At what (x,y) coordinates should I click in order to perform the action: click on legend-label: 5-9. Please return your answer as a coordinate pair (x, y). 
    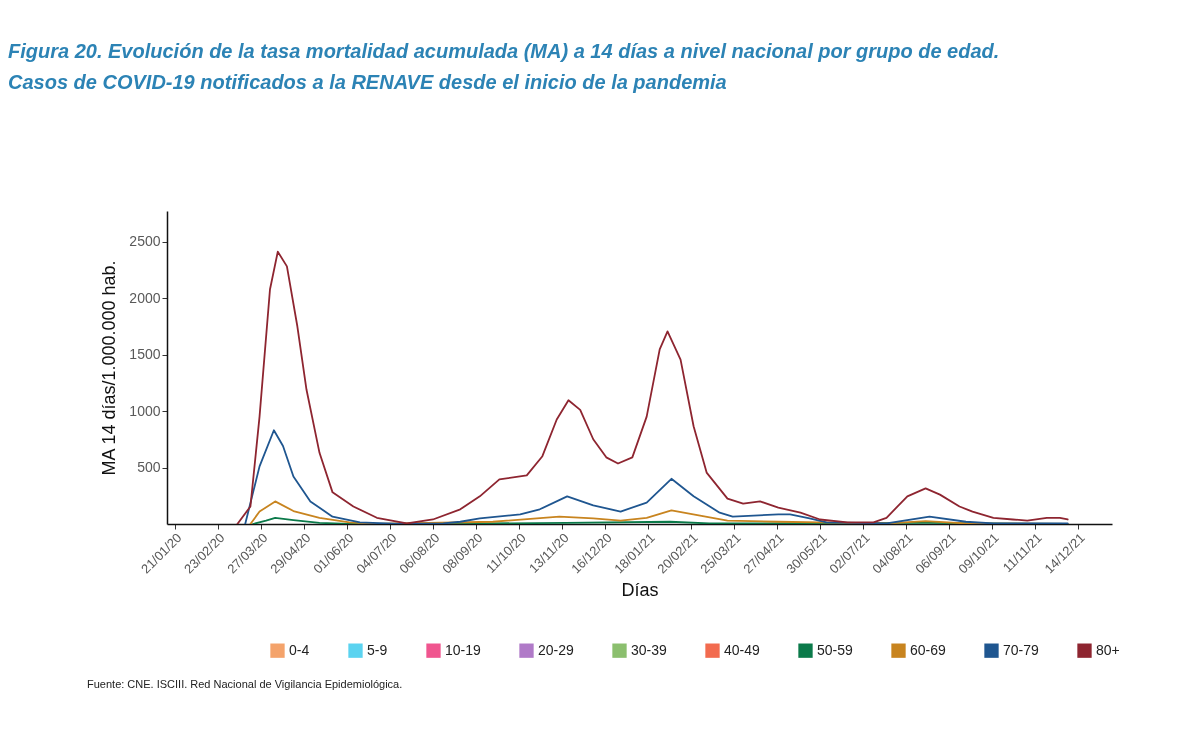
    Looking at the image, I should click on (377, 649).